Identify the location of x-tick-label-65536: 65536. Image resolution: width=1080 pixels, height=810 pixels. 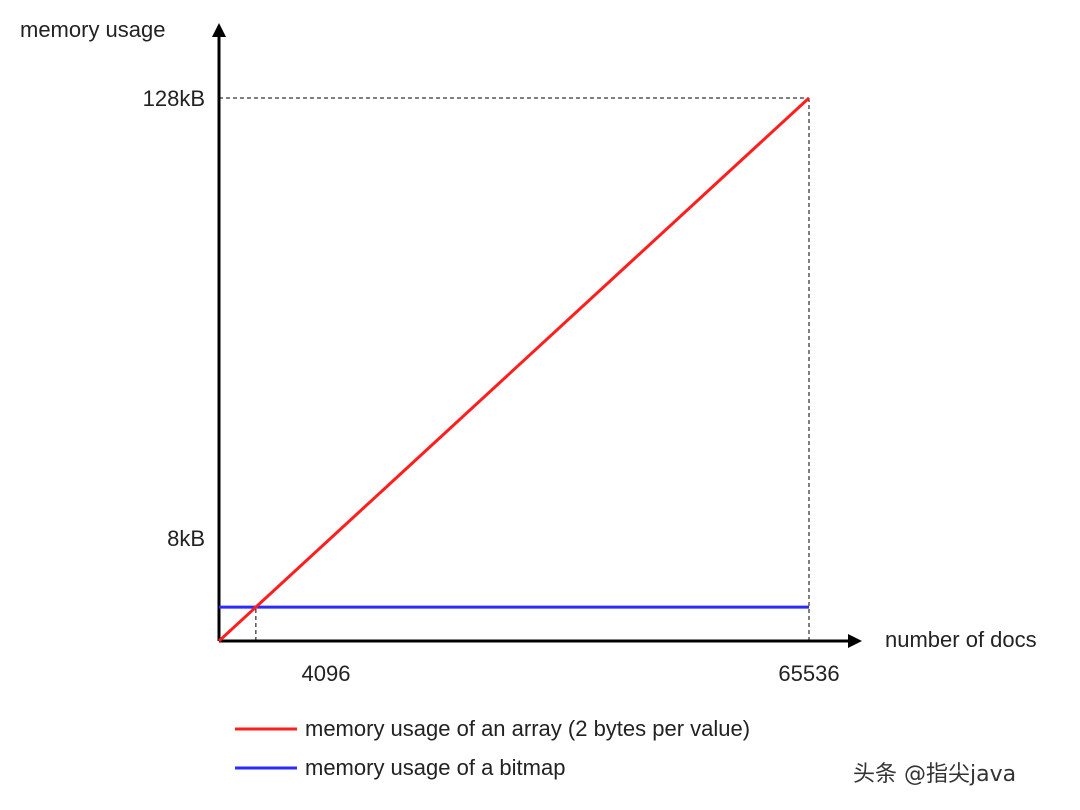
(808, 673).